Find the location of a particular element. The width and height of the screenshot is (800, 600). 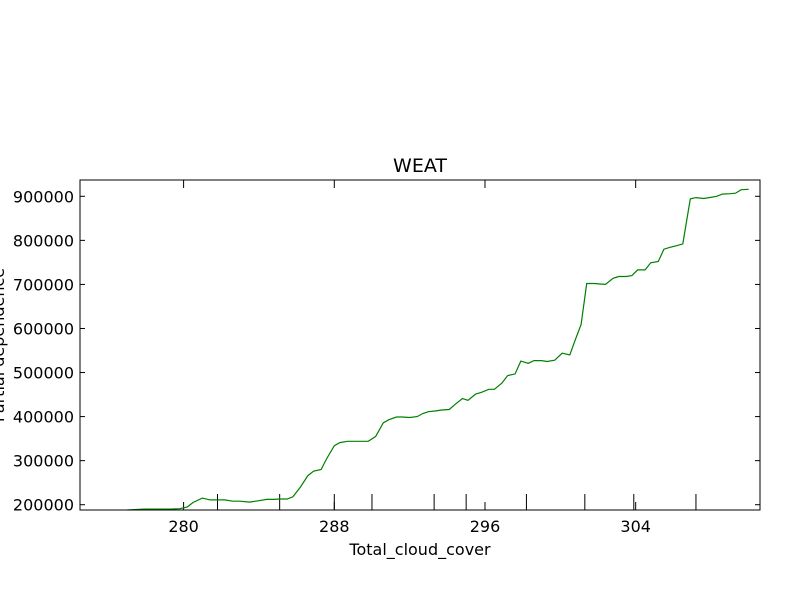

y-tick-label: 900000 is located at coordinates (43, 196).